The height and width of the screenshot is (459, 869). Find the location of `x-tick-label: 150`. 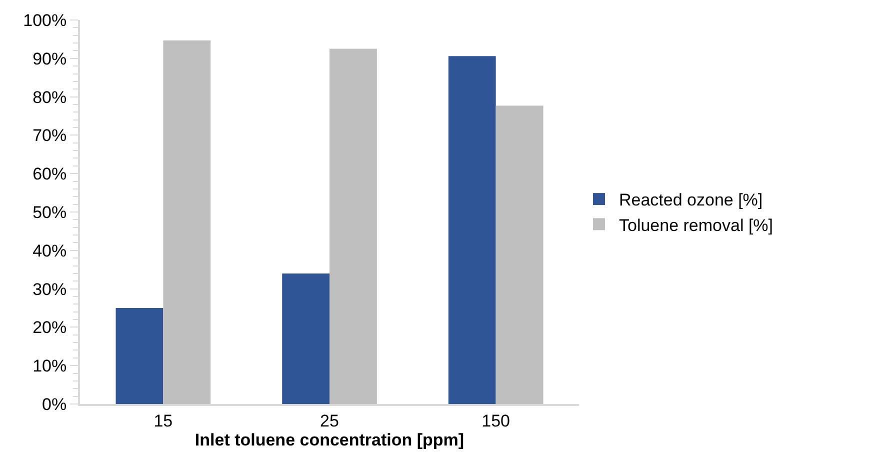

x-tick-label: 150 is located at coordinates (496, 420).